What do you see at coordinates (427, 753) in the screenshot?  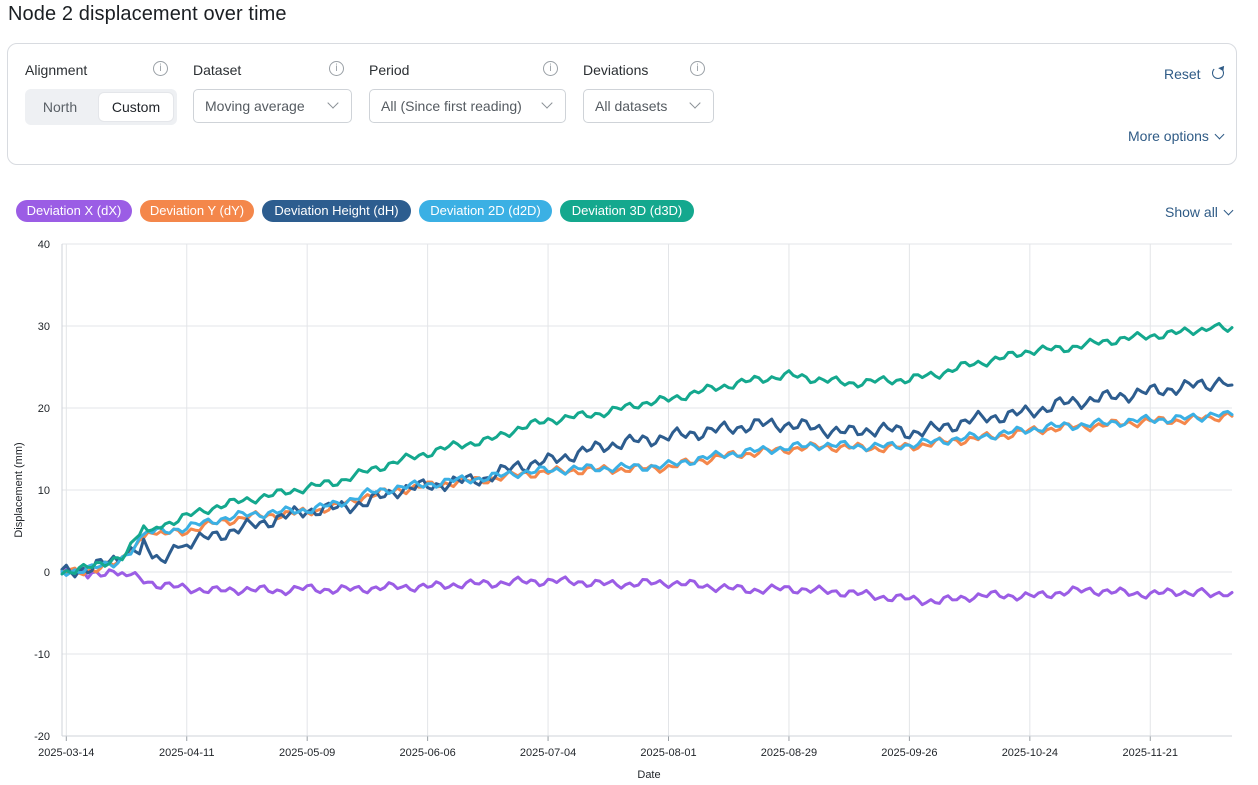 I see `x-tick-label: 2025-06-06` at bounding box center [427, 753].